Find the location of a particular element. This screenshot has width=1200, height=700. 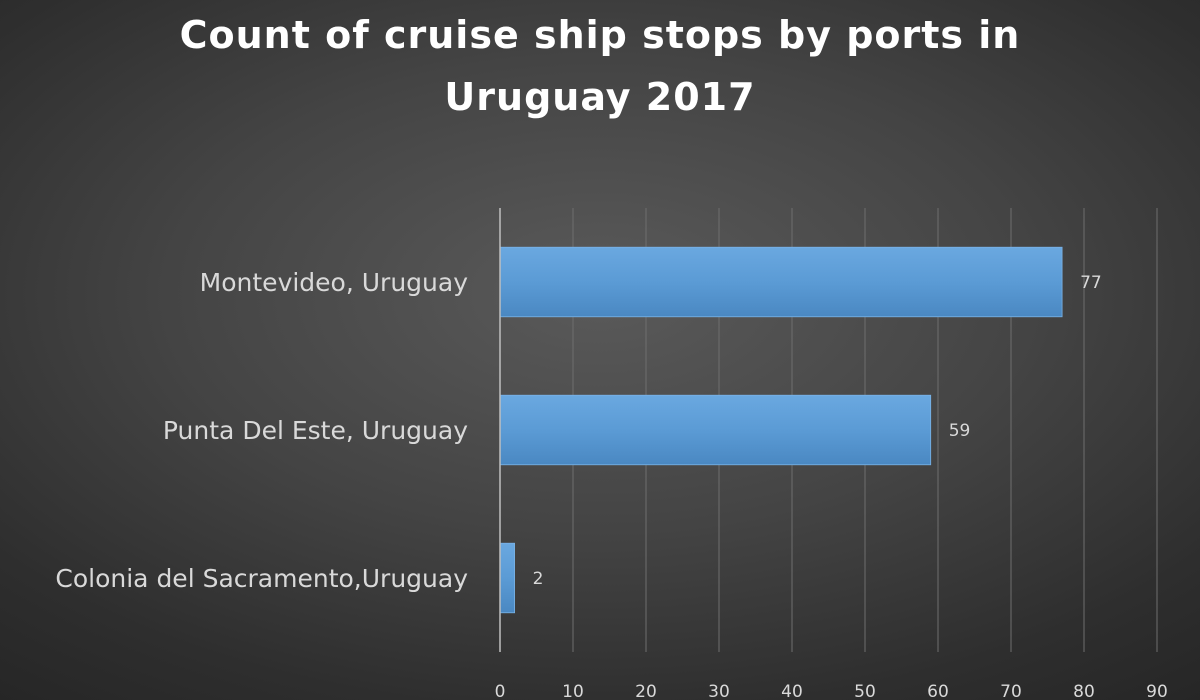

x-tick-label: 90 is located at coordinates (1157, 691).